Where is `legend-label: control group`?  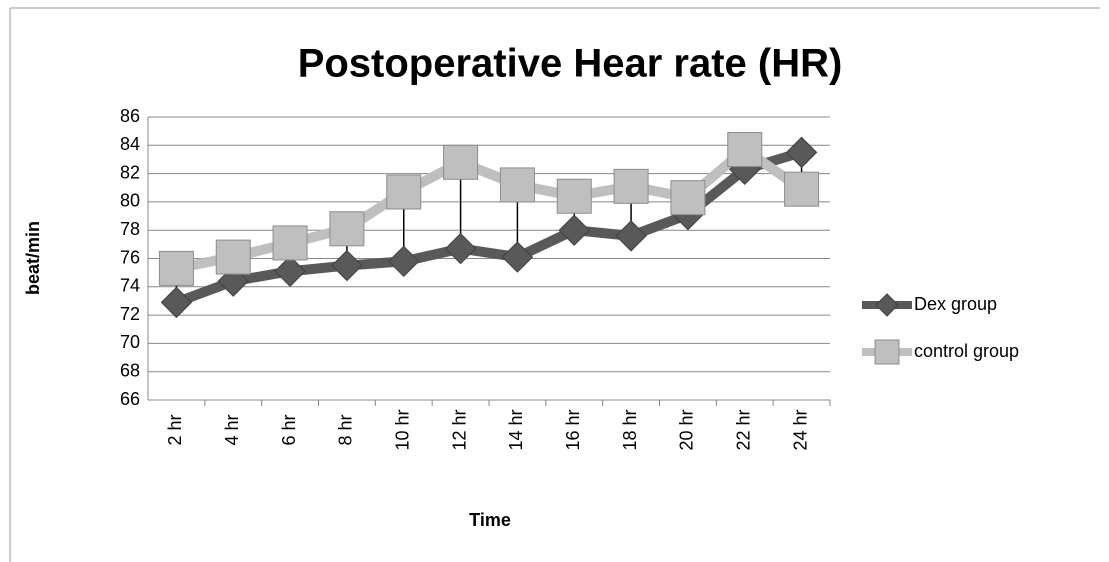 legend-label: control group is located at coordinates (966, 351).